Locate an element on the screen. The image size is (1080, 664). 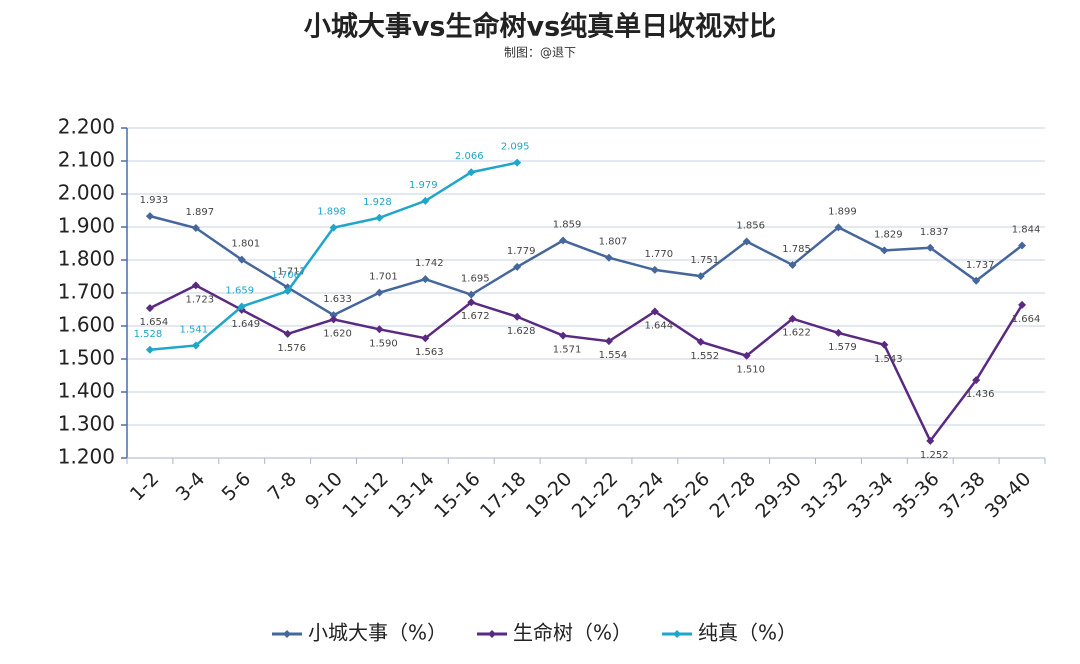
data-label: 1.620 is located at coordinates (337, 333).